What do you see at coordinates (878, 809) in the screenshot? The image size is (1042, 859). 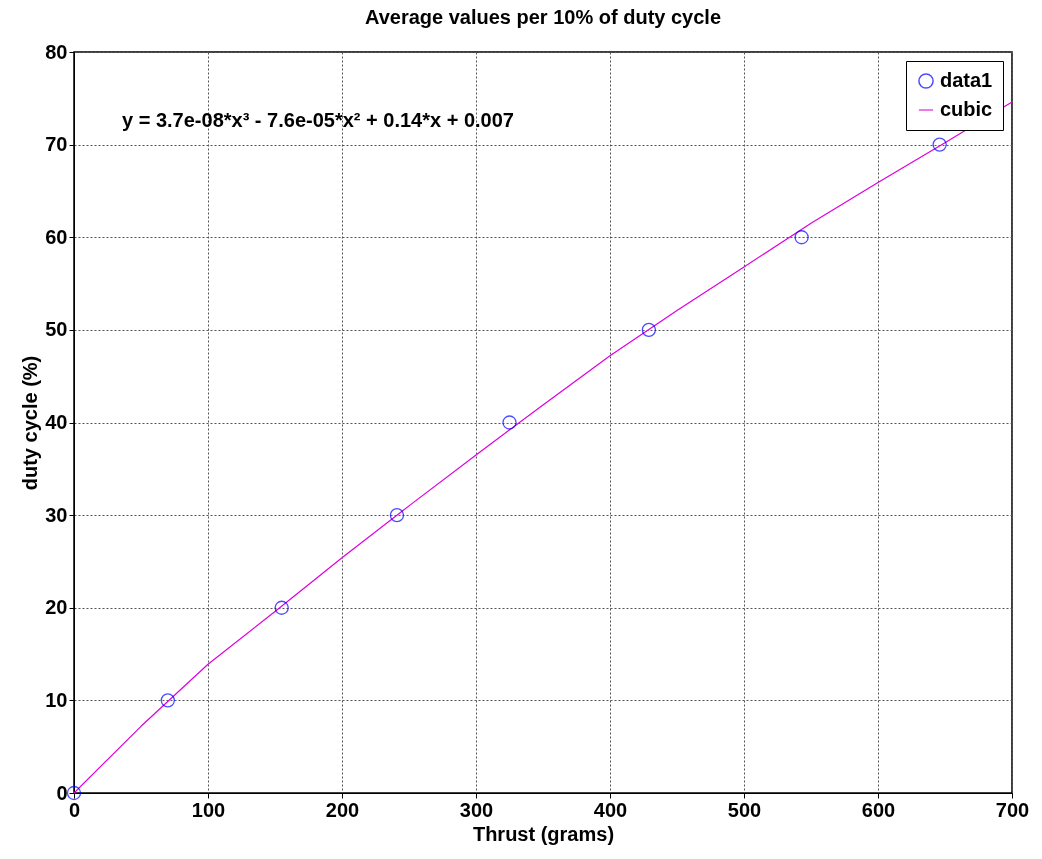 I see `x-tick-label: 600` at bounding box center [878, 809].